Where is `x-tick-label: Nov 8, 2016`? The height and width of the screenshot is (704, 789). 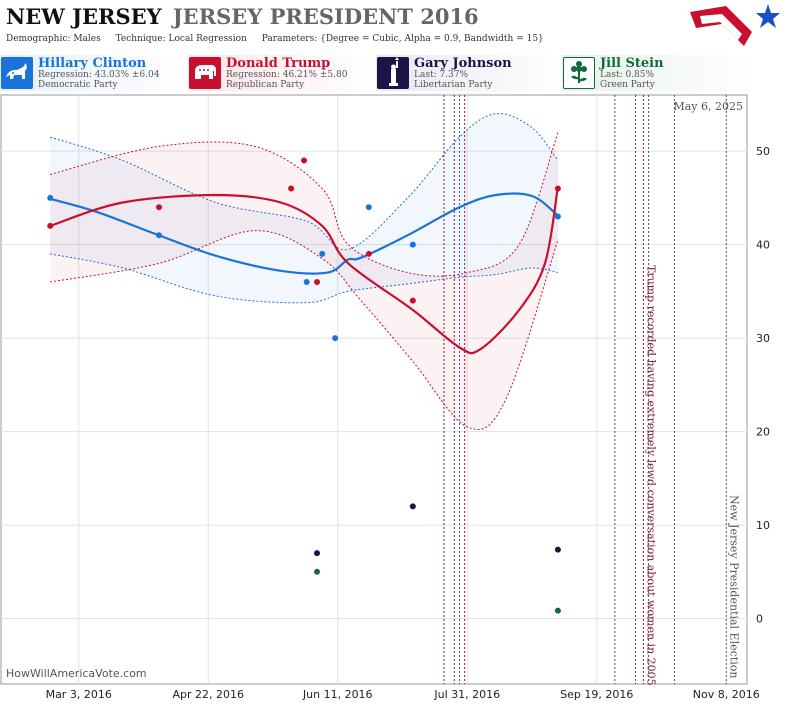 x-tick-label: Nov 8, 2016 is located at coordinates (726, 694).